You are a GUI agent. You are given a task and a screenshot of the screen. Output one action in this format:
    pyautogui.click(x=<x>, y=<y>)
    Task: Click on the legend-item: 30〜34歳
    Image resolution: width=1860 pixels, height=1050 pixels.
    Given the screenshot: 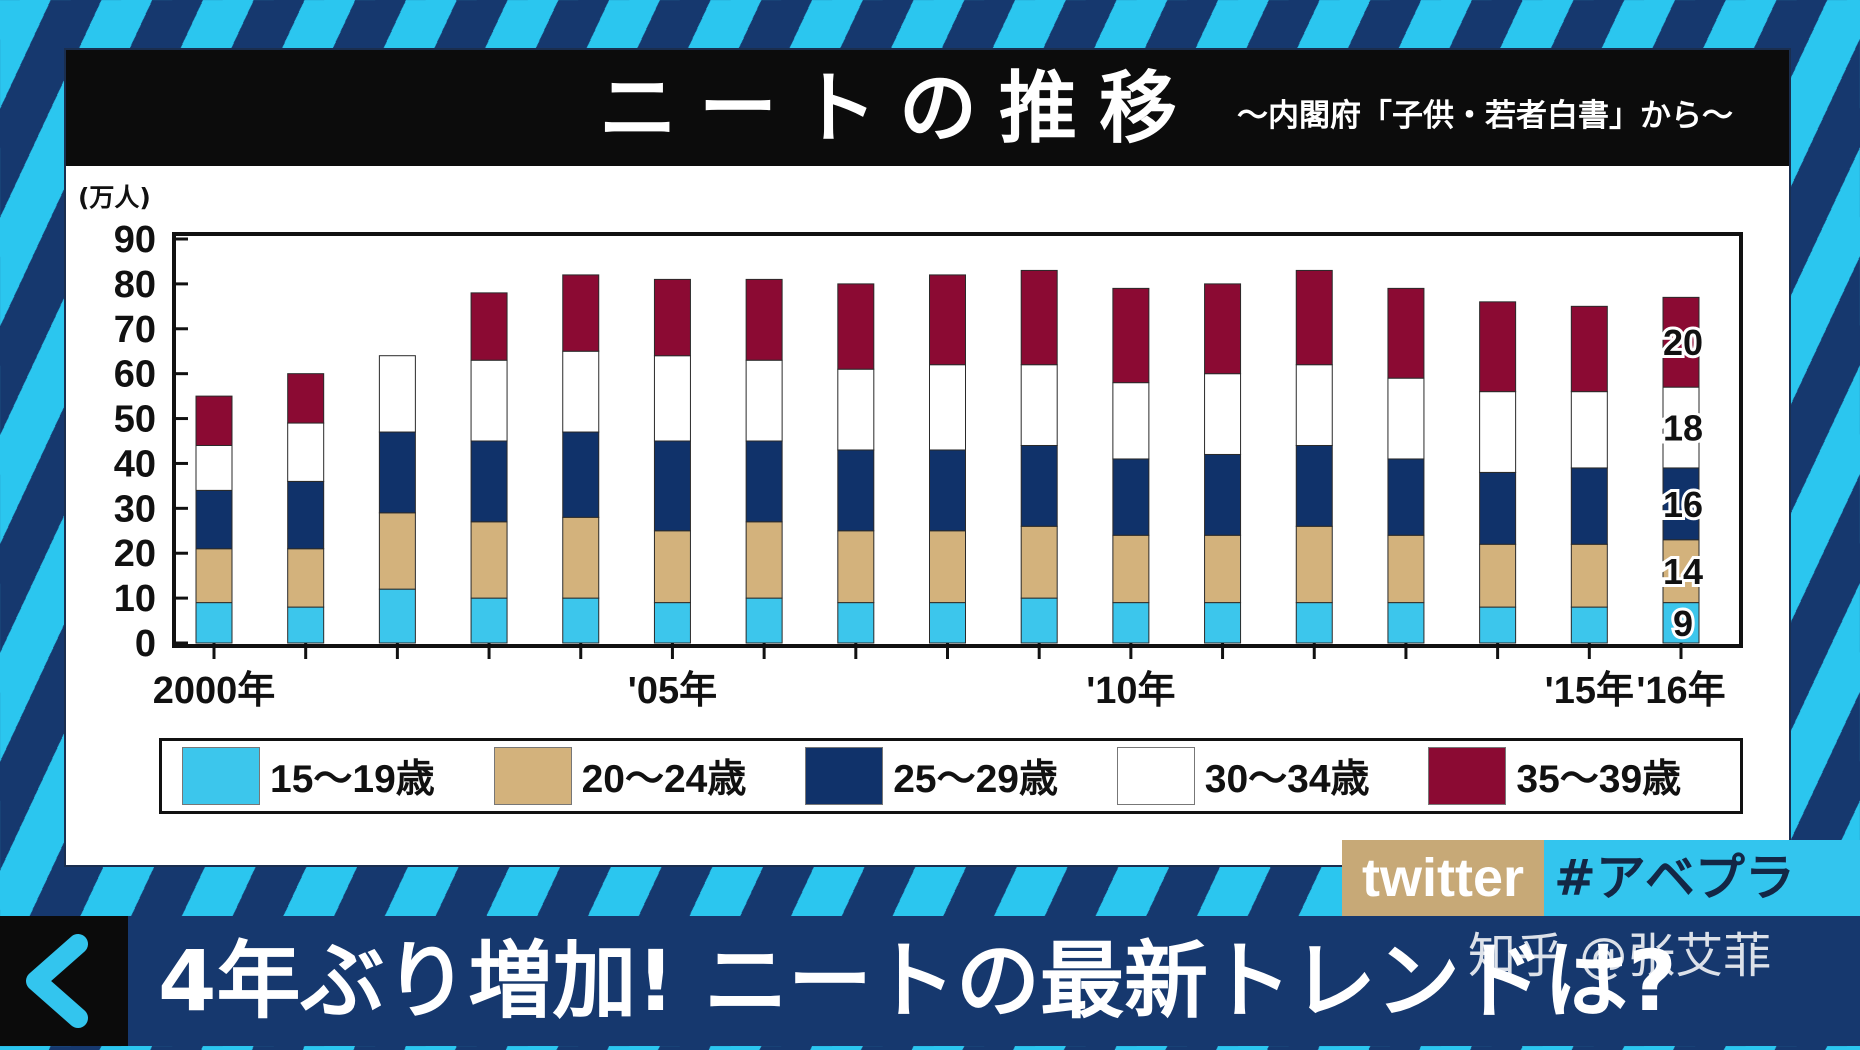 What is the action you would take?
    pyautogui.click(x=1272, y=776)
    